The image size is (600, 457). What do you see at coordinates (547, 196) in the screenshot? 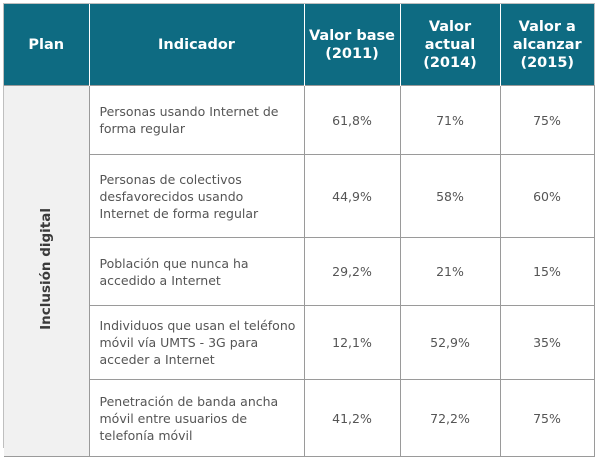
I see `target-value-cell: 60%` at bounding box center [547, 196].